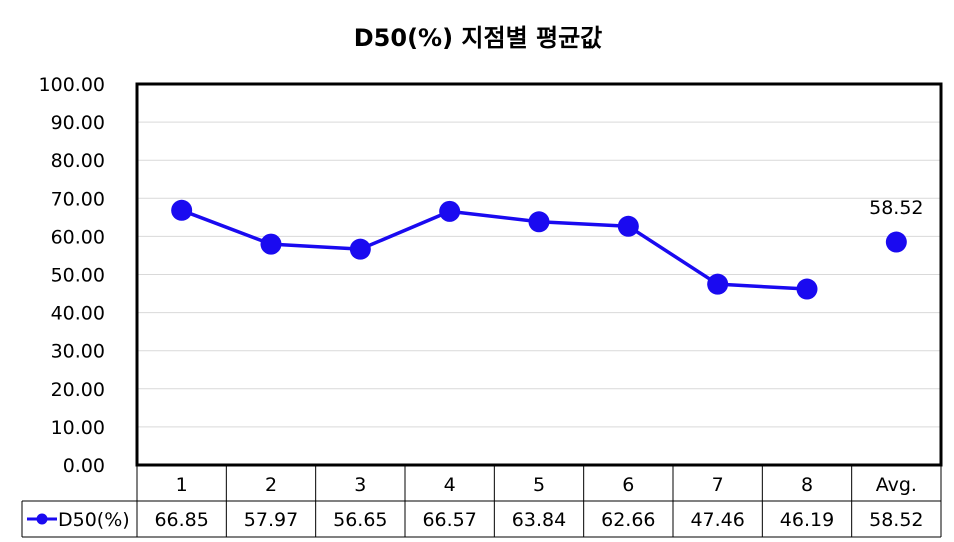 Image resolution: width=954 pixels, height=542 pixels. Describe the element at coordinates (896, 485) in the screenshot. I see `x-category-label: Avg.` at that location.